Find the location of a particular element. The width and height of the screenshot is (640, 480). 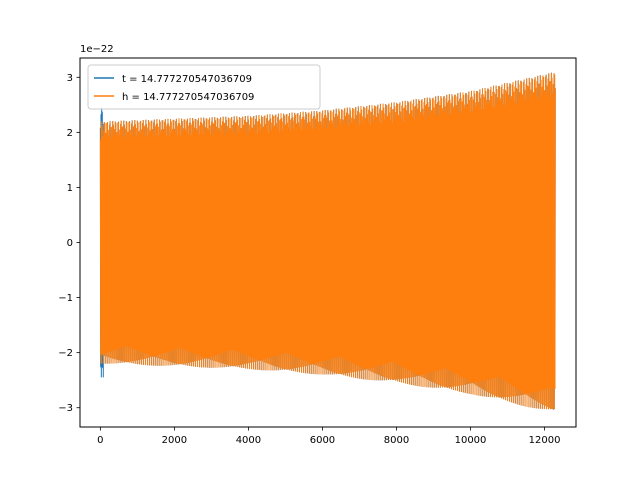

y-tick-label: 3 is located at coordinates (70, 78).